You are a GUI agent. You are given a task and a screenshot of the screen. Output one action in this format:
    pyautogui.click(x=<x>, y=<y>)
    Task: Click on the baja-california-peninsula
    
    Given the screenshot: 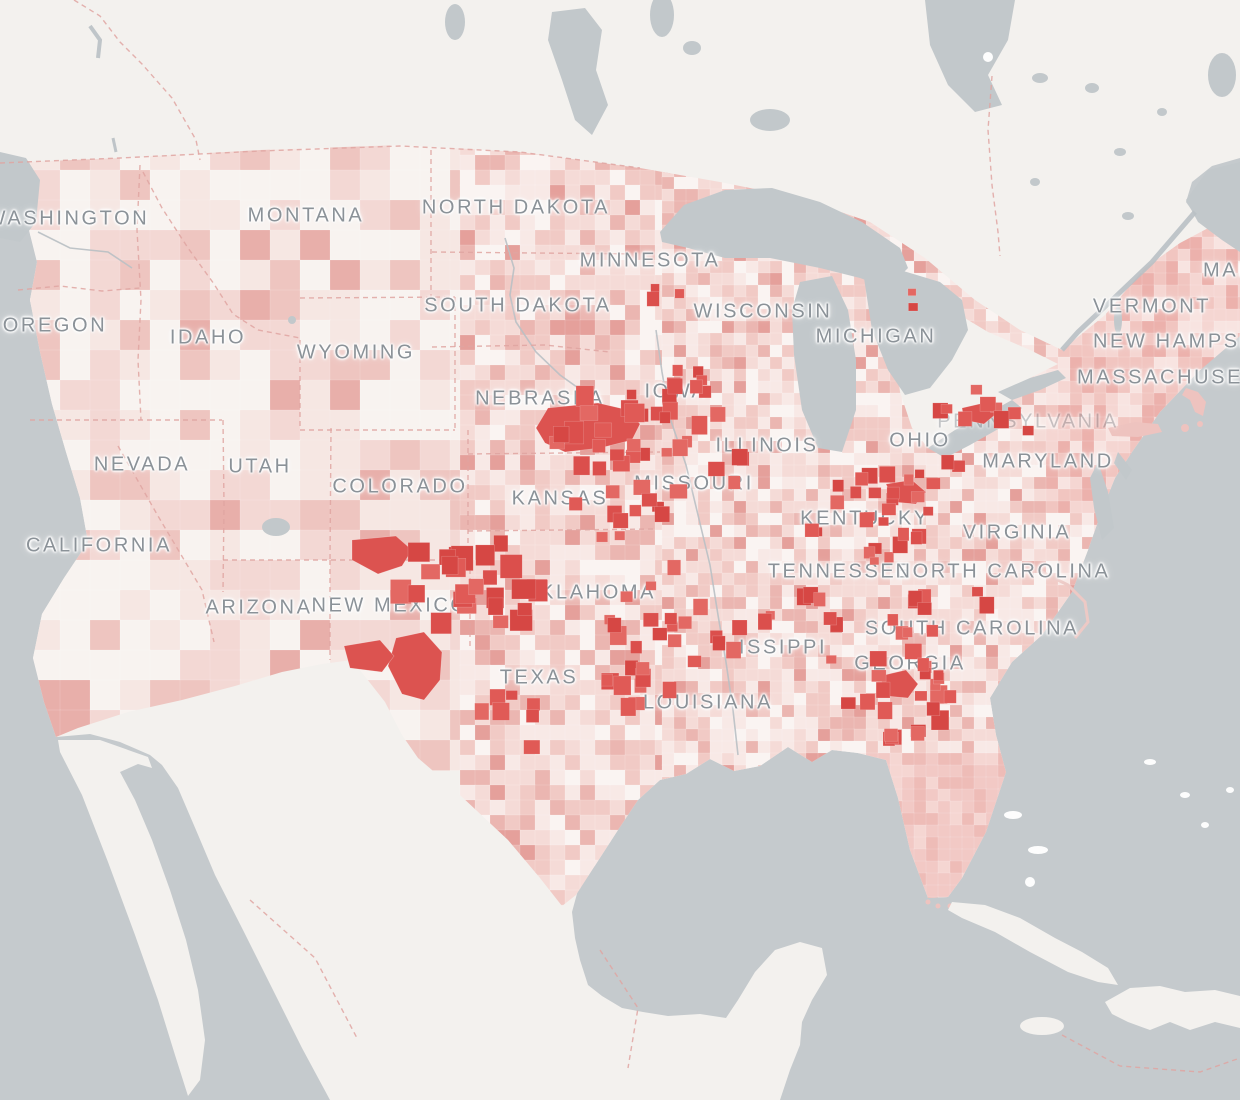 What is the action you would take?
    pyautogui.click(x=131, y=918)
    